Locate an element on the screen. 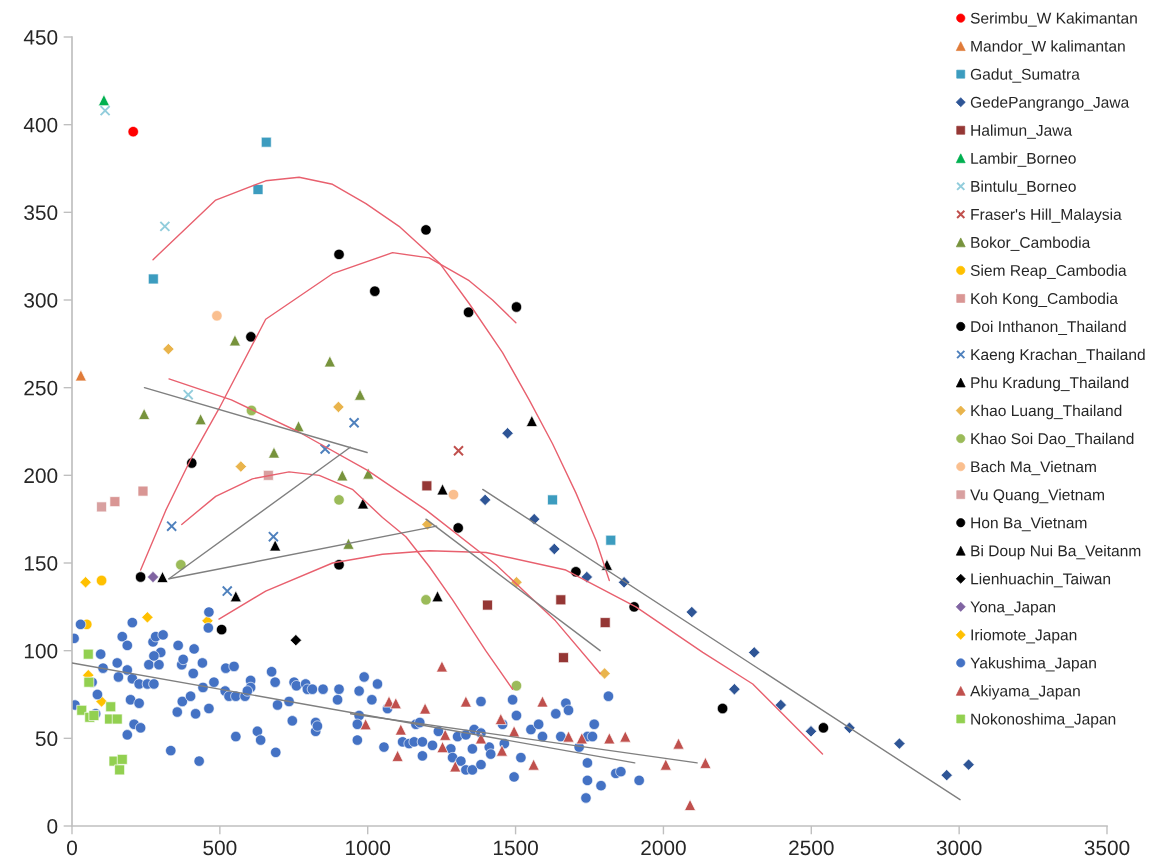 The height and width of the screenshot is (865, 1153). legend-label: Hon Ba_Vietnam is located at coordinates (1029, 524).